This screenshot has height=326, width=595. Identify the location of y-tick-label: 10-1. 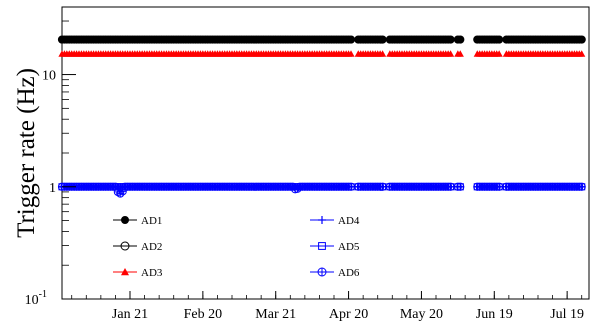
(36, 298).